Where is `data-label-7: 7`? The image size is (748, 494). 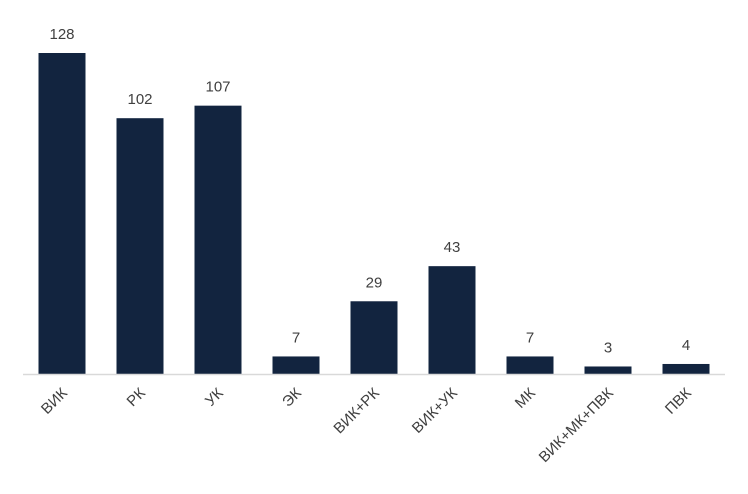 data-label-7: 7 is located at coordinates (530, 337).